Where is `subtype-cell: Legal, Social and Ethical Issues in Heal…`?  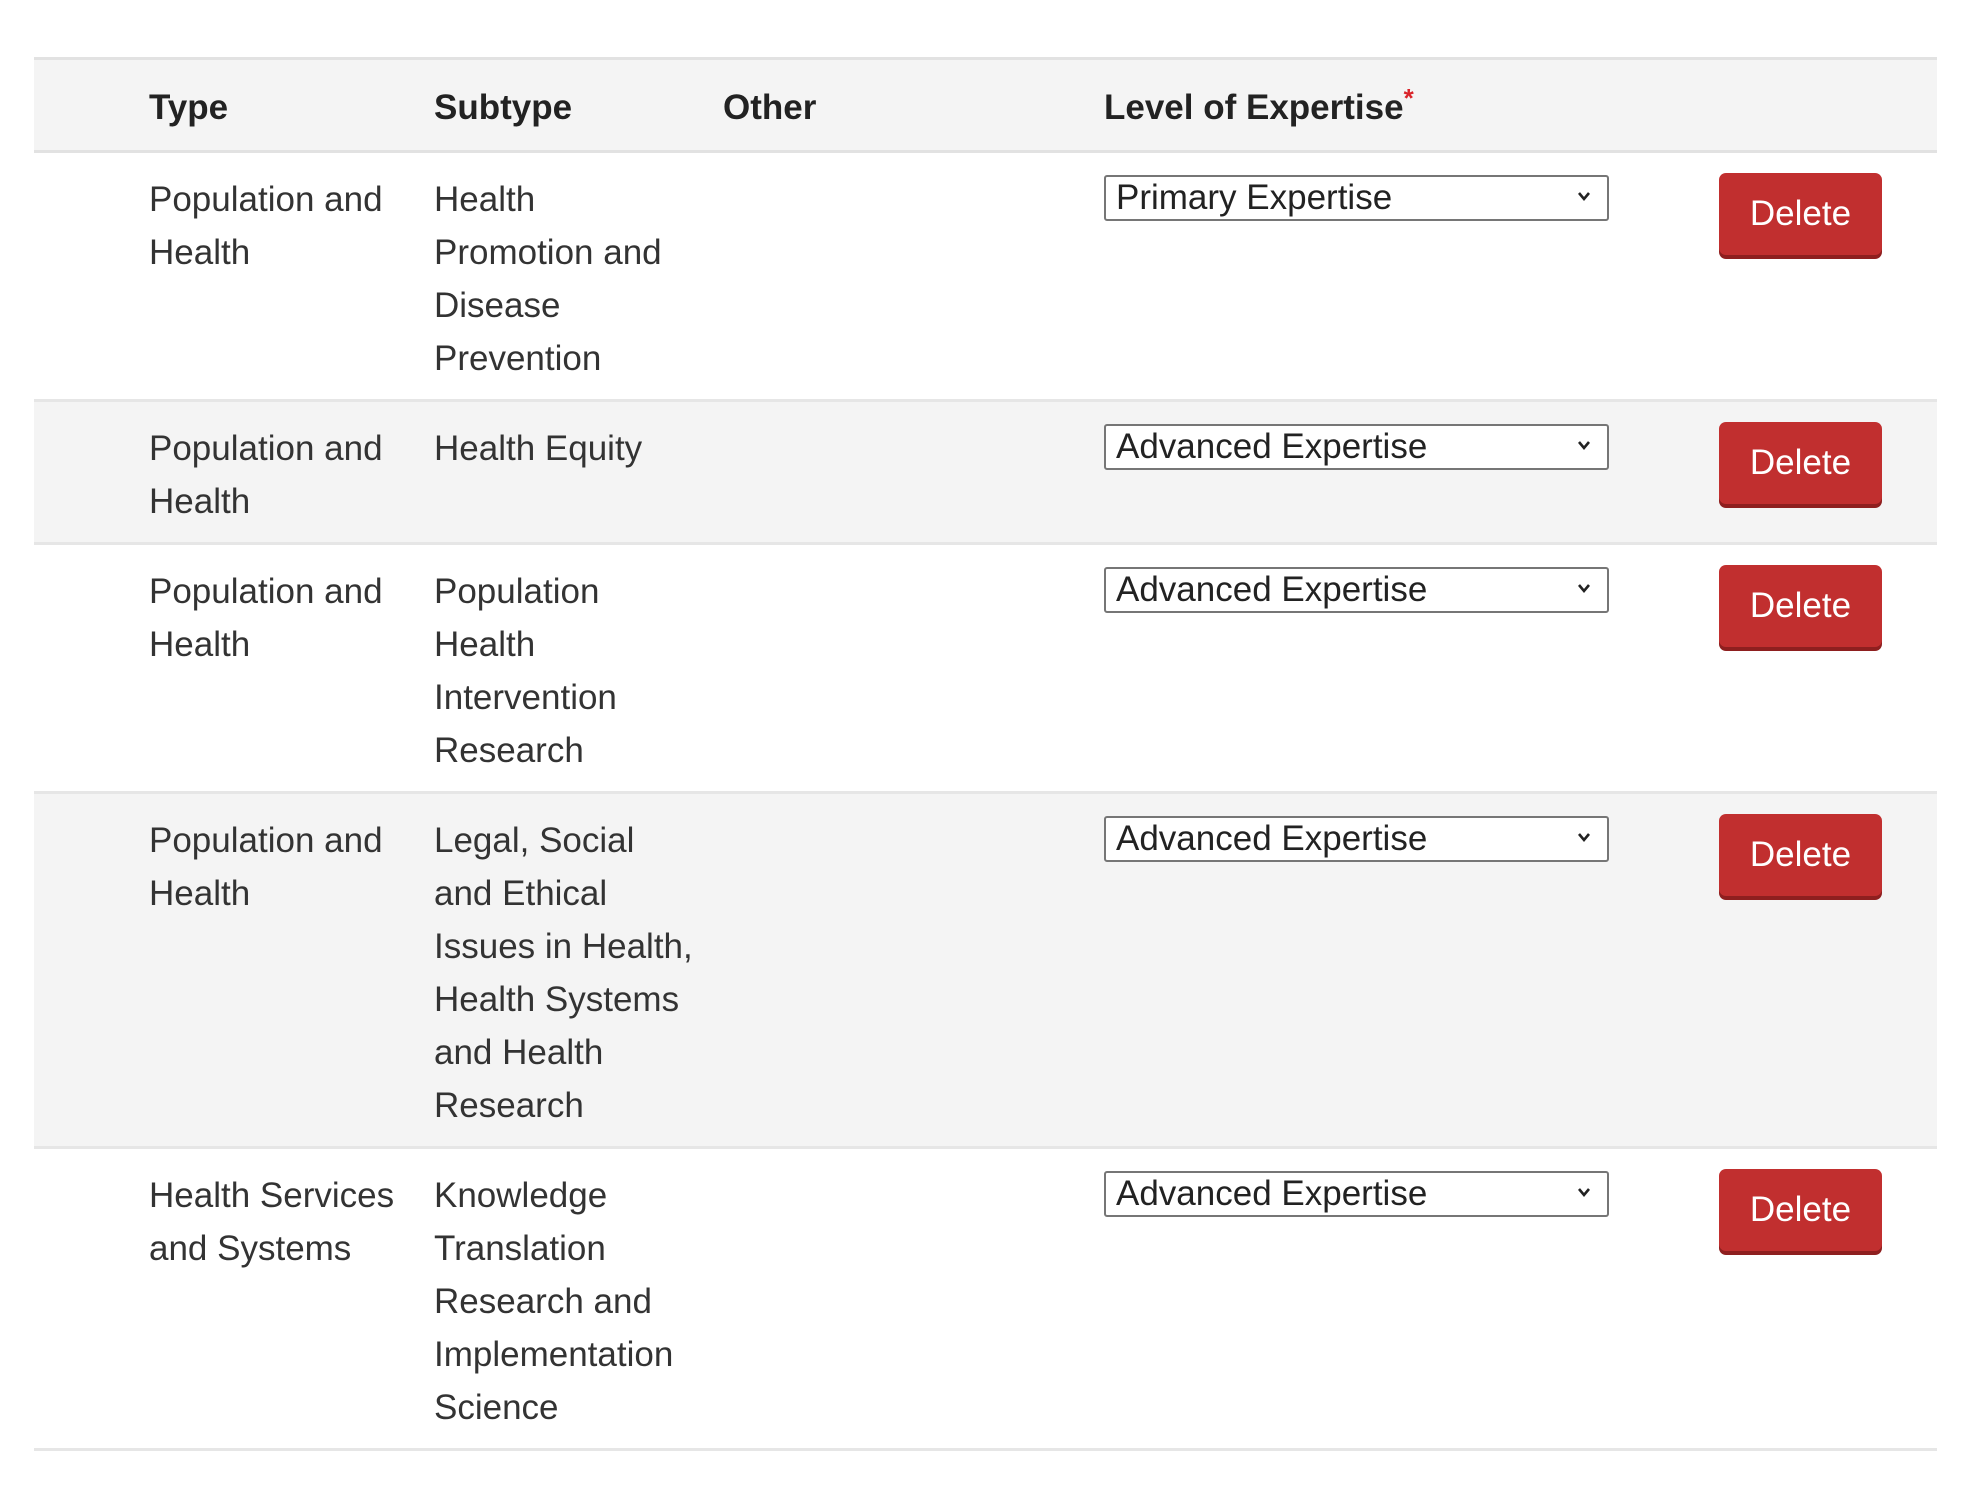 subtype-cell: Legal, Social and Ethical Issues in Heal… is located at coordinates (563, 973).